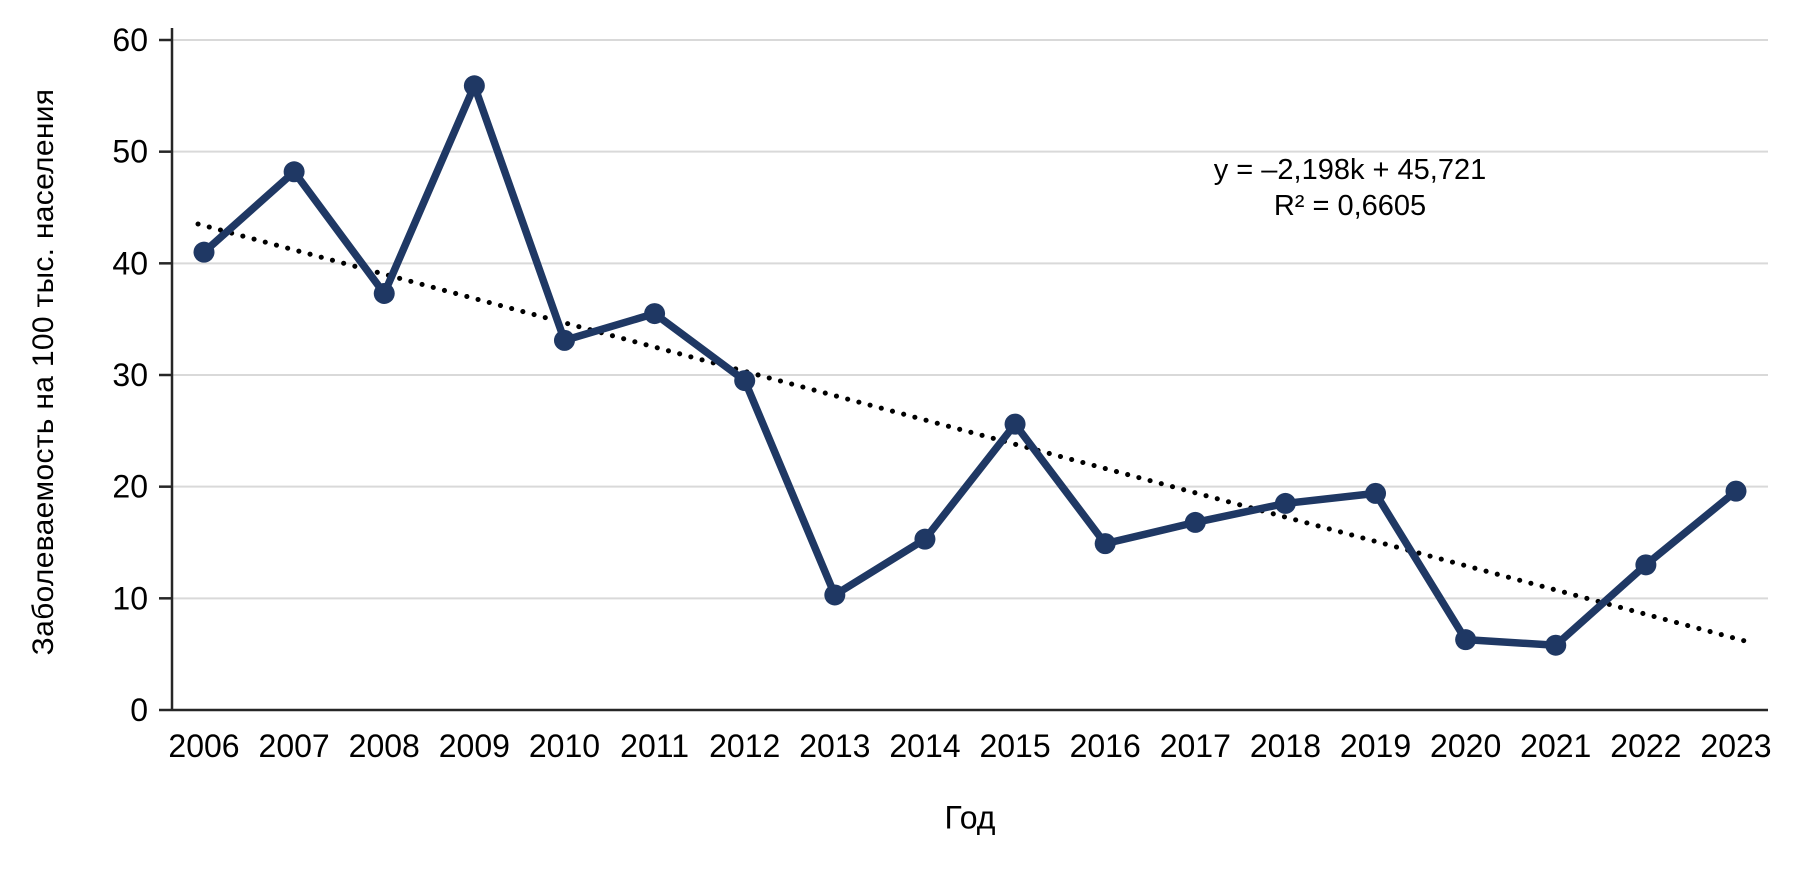  Describe the element at coordinates (43, 372) in the screenshot. I see `y-axis-title: Заболеваемость на 100 тыс. населения` at that location.